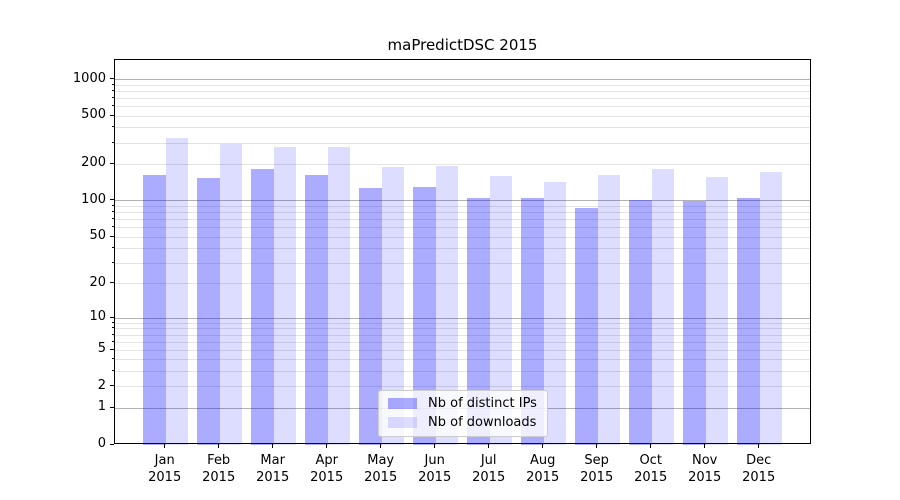  Describe the element at coordinates (759, 469) in the screenshot. I see `x-tick-label: Dec 2015` at that location.